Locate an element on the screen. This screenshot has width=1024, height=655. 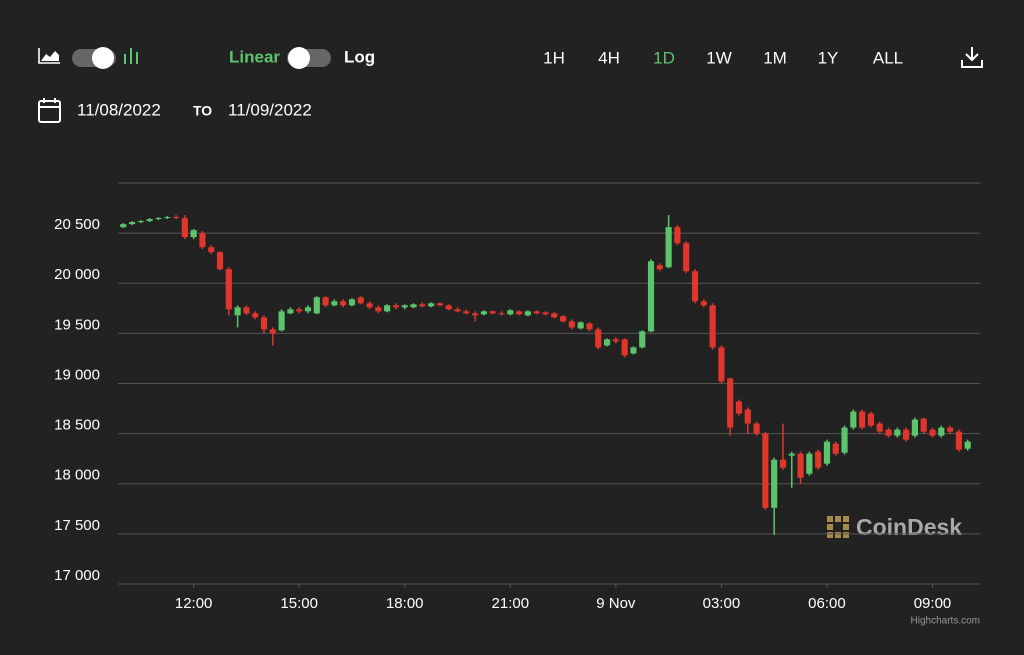
range-button: 1M is located at coordinates (775, 57).